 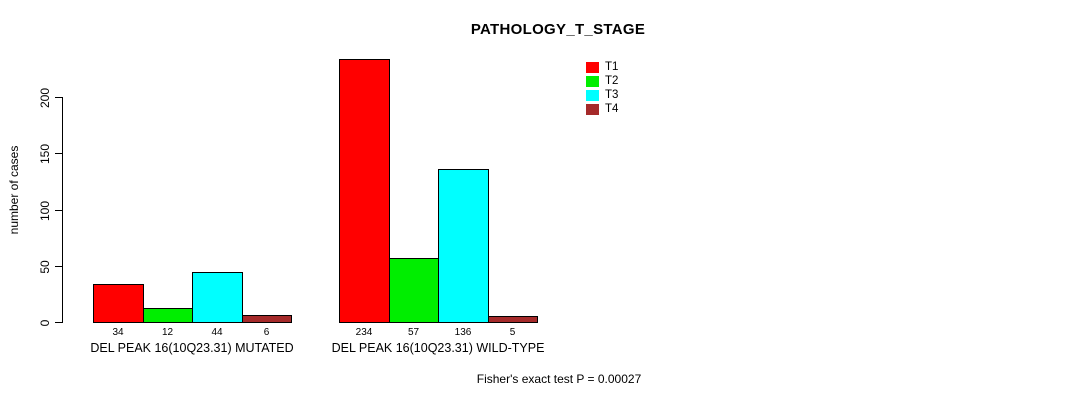 What do you see at coordinates (612, 109) in the screenshot?
I see `legend-label: T4` at bounding box center [612, 109].